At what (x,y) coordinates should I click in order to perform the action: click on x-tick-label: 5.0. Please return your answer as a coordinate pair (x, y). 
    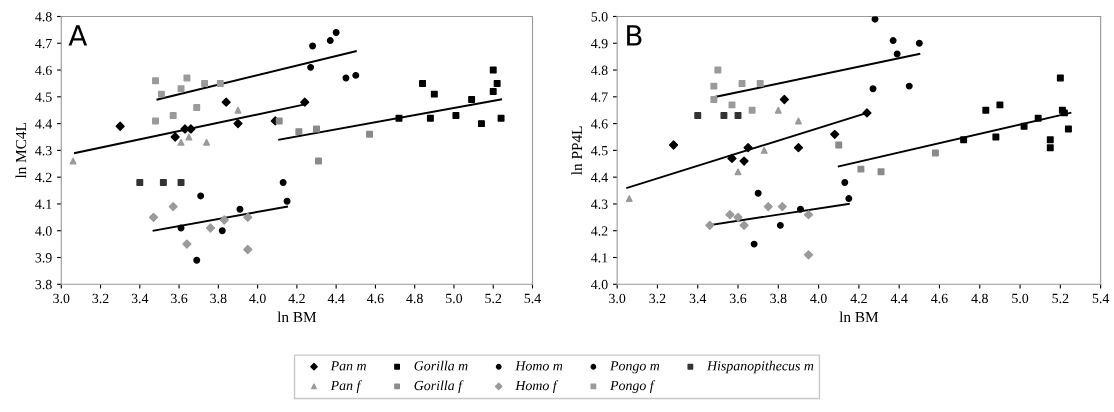
    Looking at the image, I should click on (1020, 298).